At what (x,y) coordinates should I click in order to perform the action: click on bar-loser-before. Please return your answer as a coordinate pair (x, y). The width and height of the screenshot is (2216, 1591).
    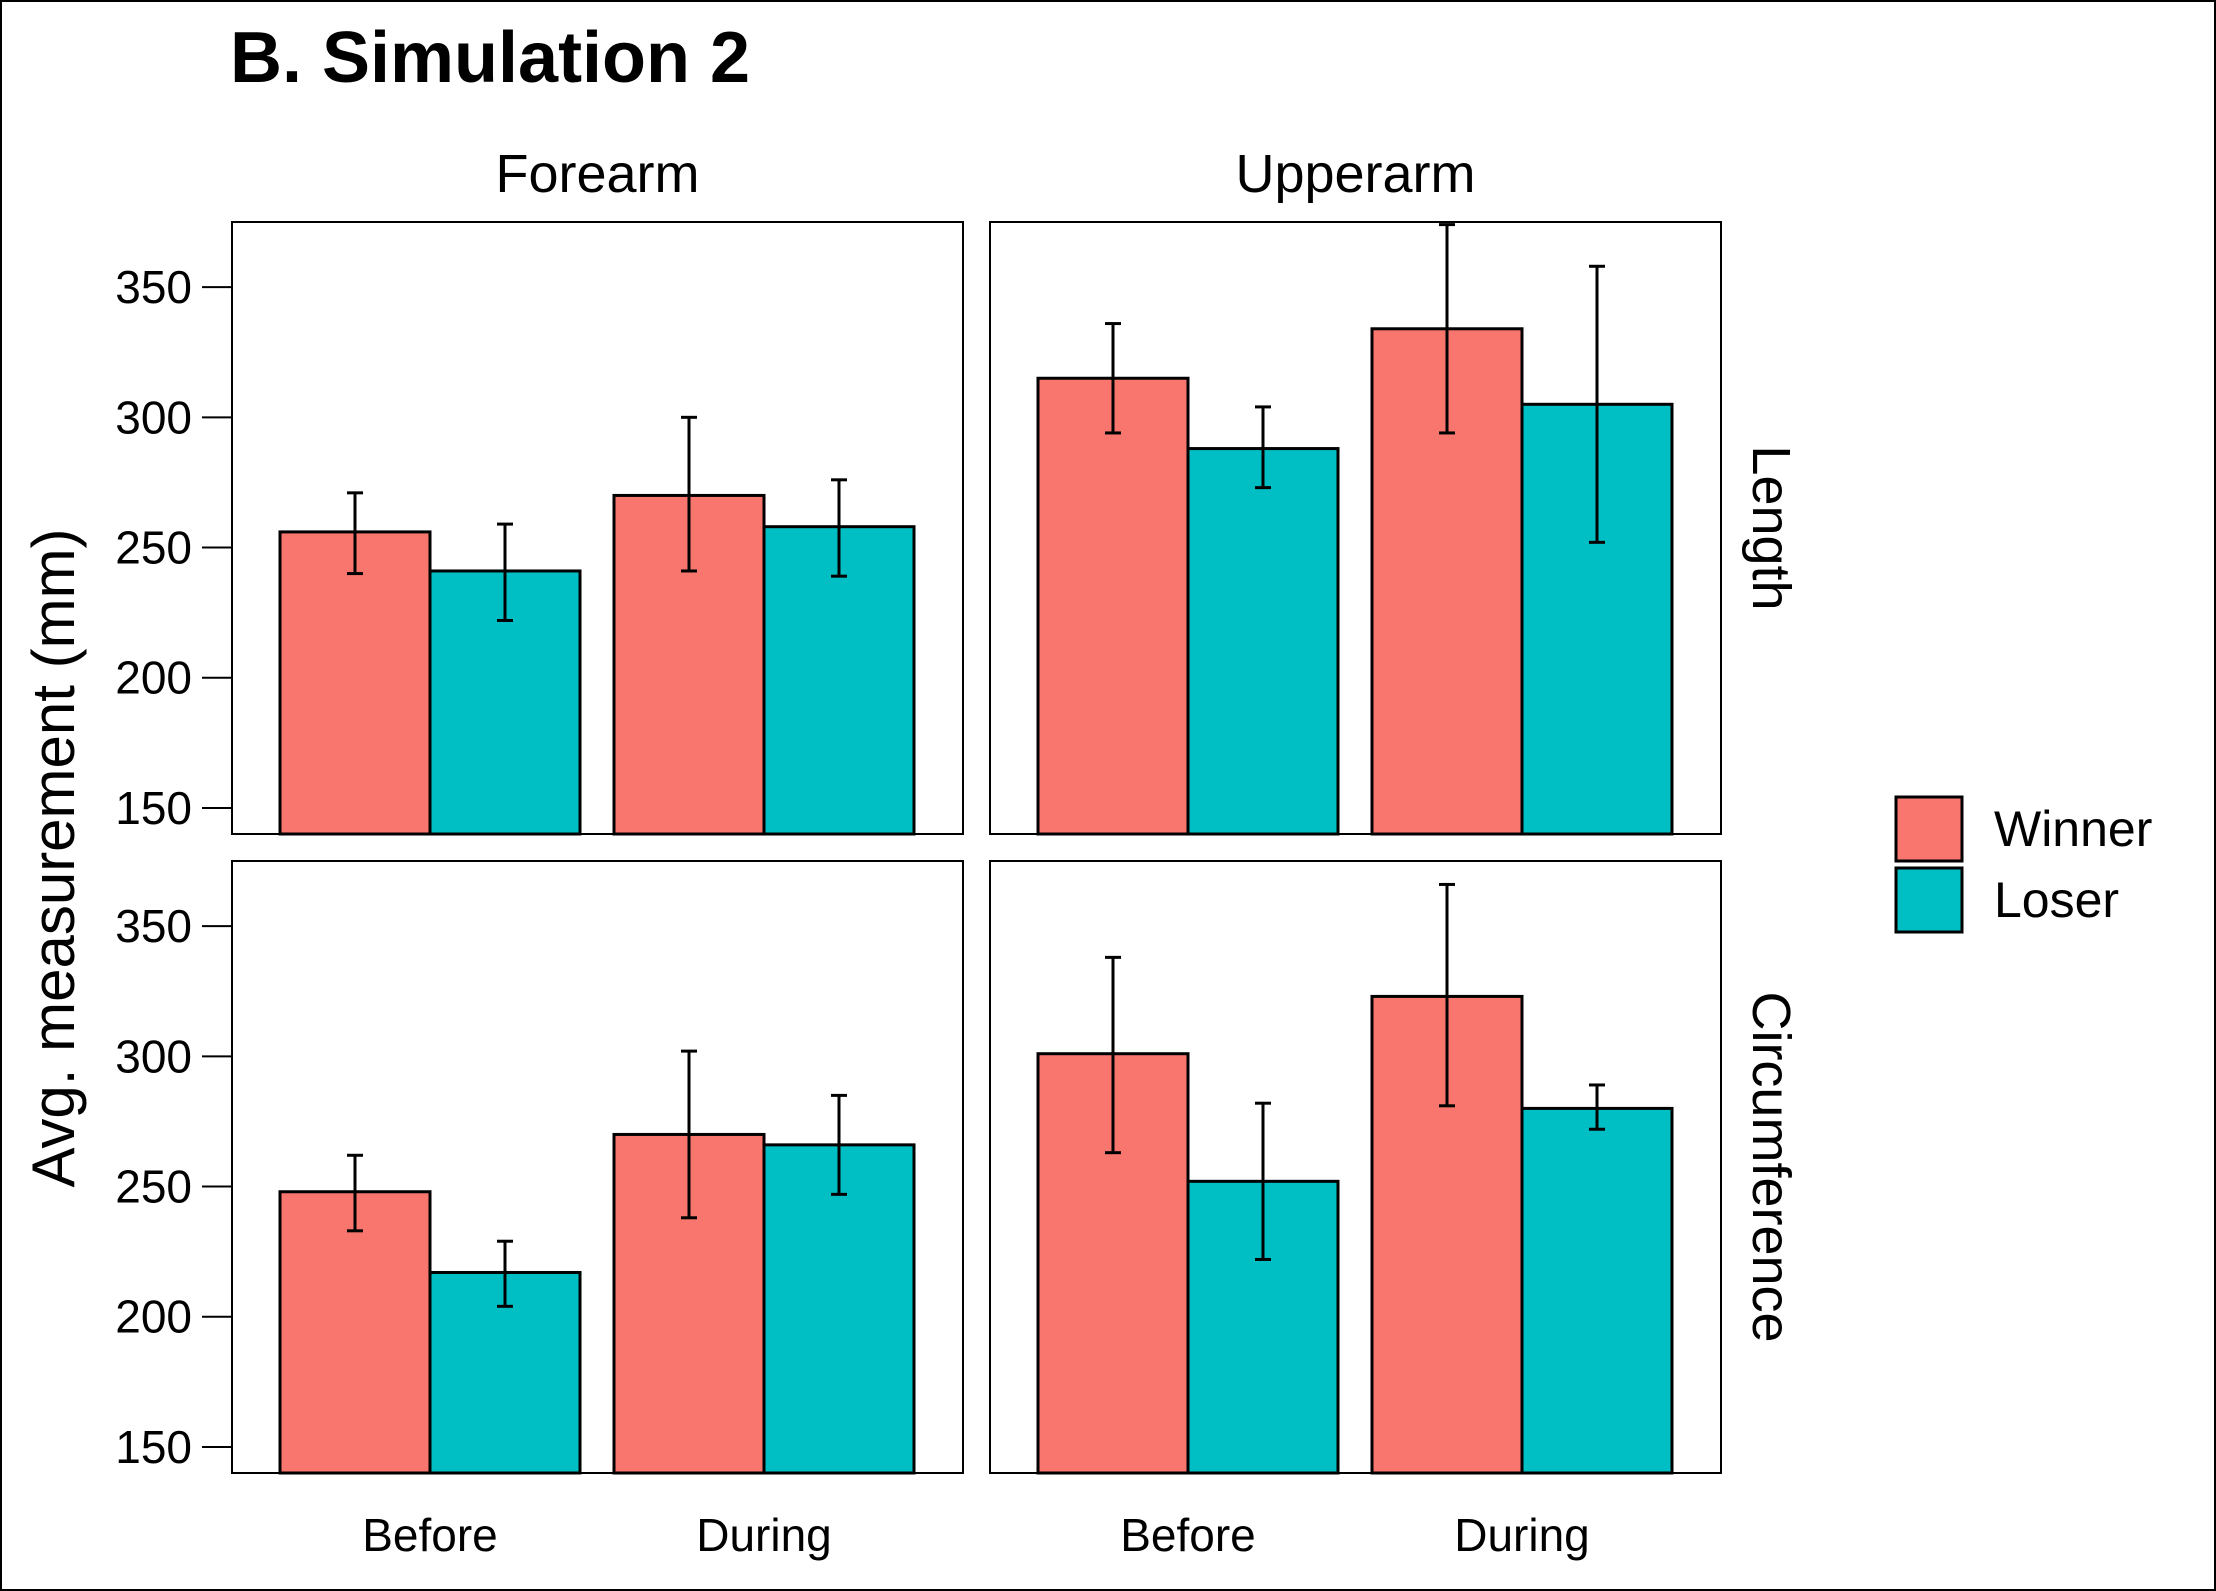
    Looking at the image, I should click on (1263, 641).